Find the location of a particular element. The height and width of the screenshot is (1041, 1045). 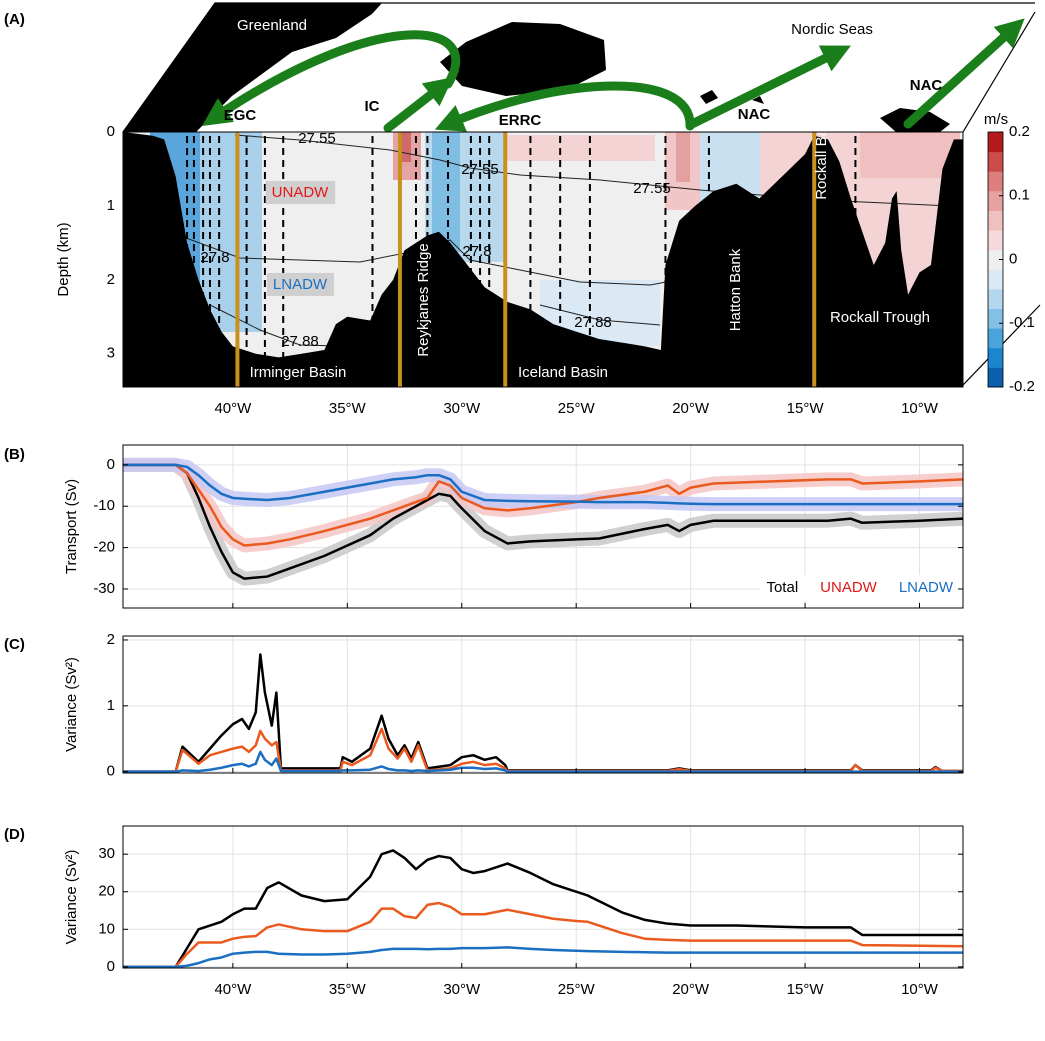

arrow-ic is located at coordinates (418, 105).